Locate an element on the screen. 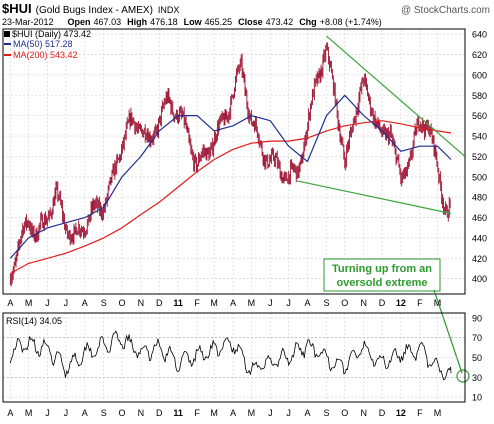  main-y-tick-label: 620 is located at coordinates (479, 55).